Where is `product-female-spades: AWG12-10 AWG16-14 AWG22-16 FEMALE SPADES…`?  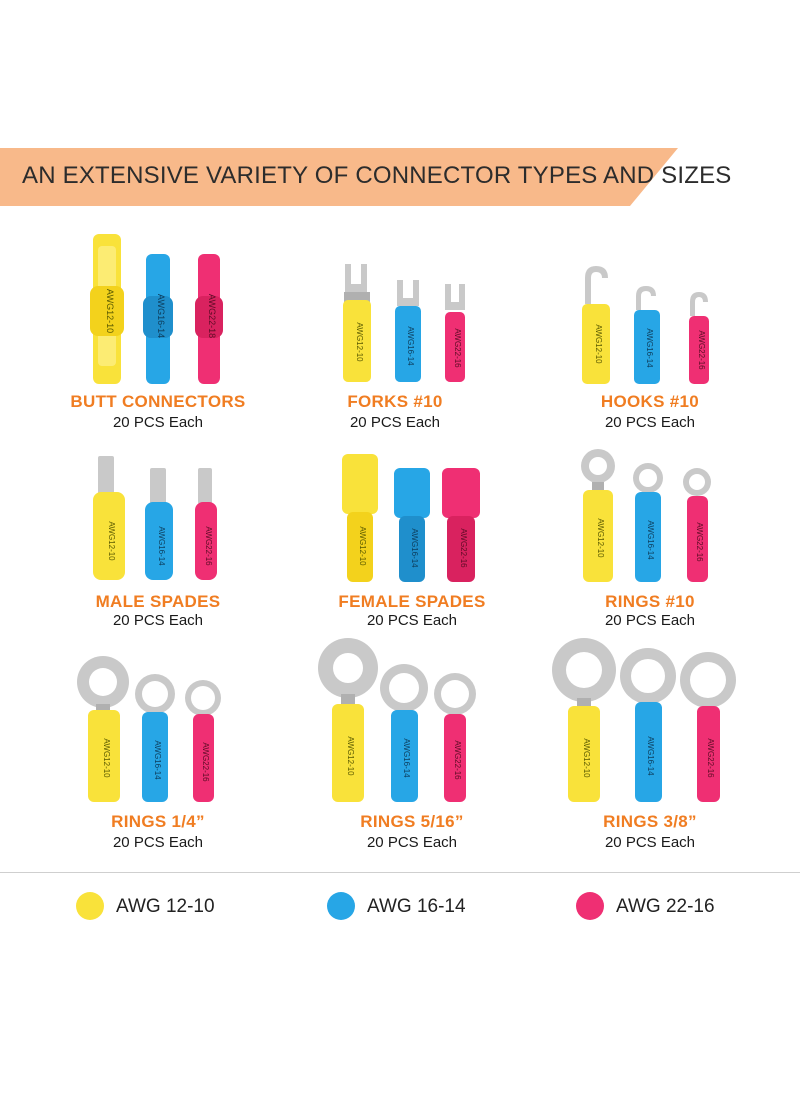
product-female-spades: AWG12-10 AWG16-14 AWG22-16 FEMALE SPADES… is located at coordinates (412, 536).